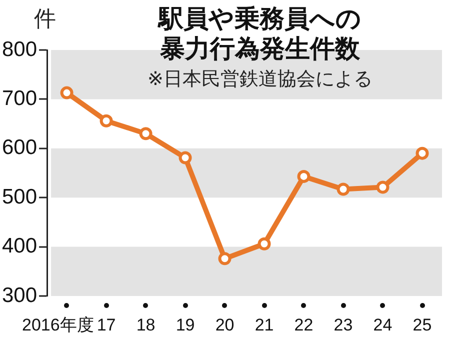 This screenshot has height=340, width=450. I want to click on x-tick-label: 20, so click(224, 325).